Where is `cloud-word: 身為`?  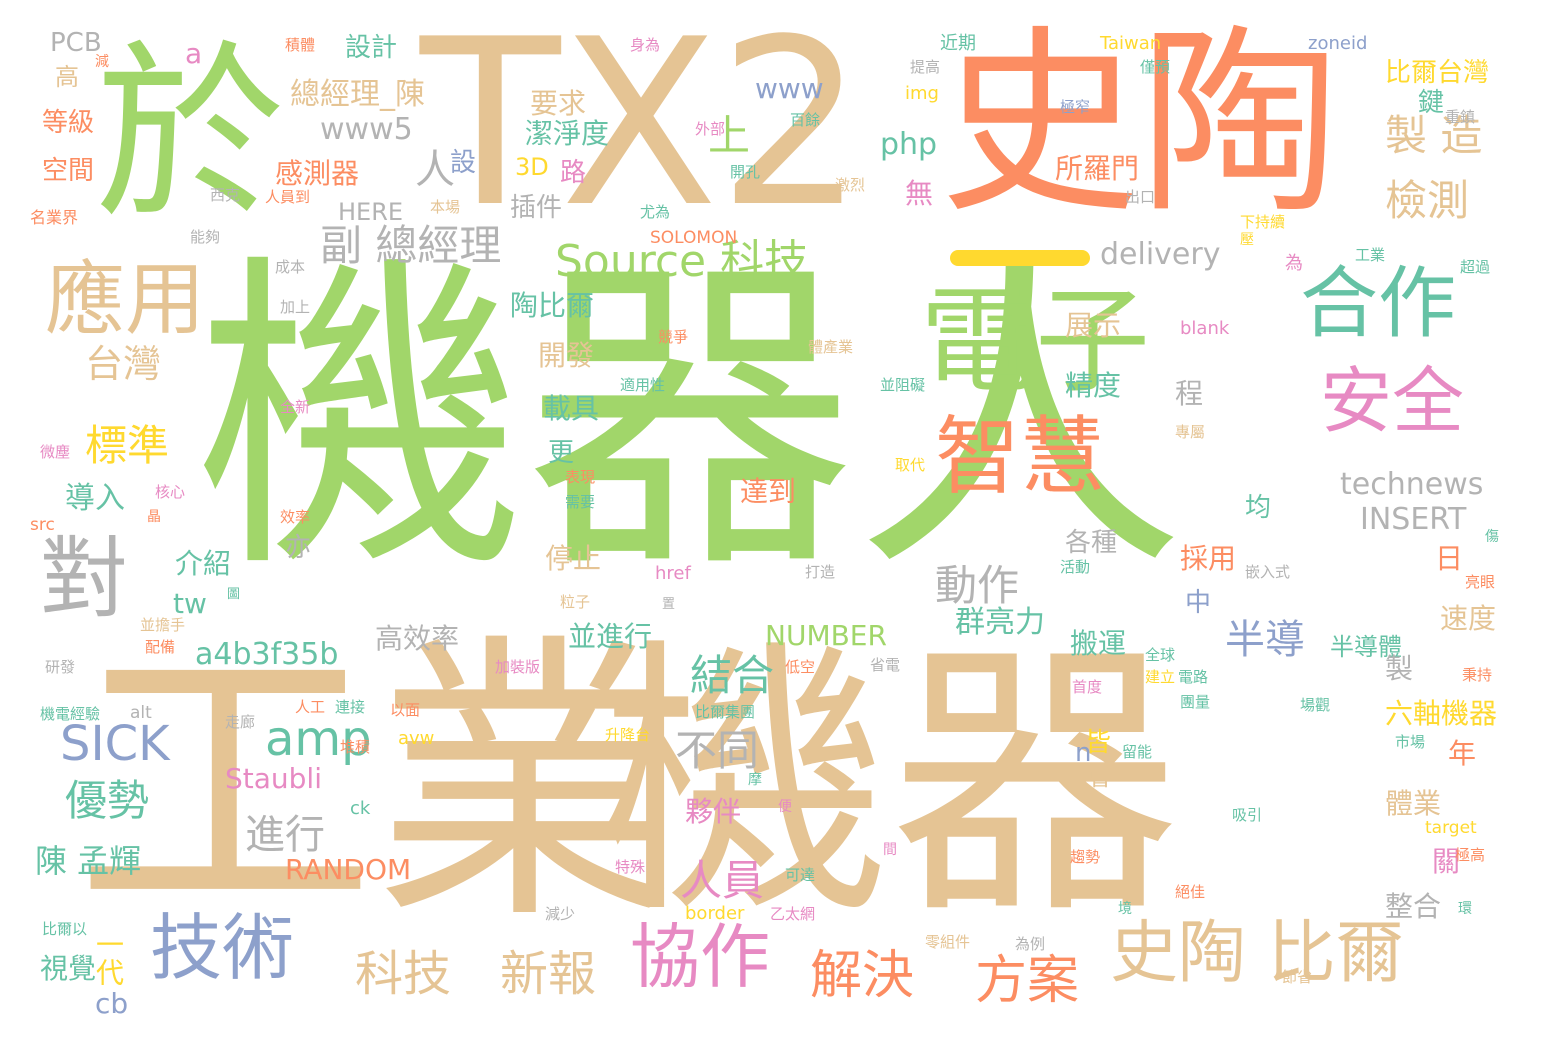 cloud-word: 身為 is located at coordinates (645, 45).